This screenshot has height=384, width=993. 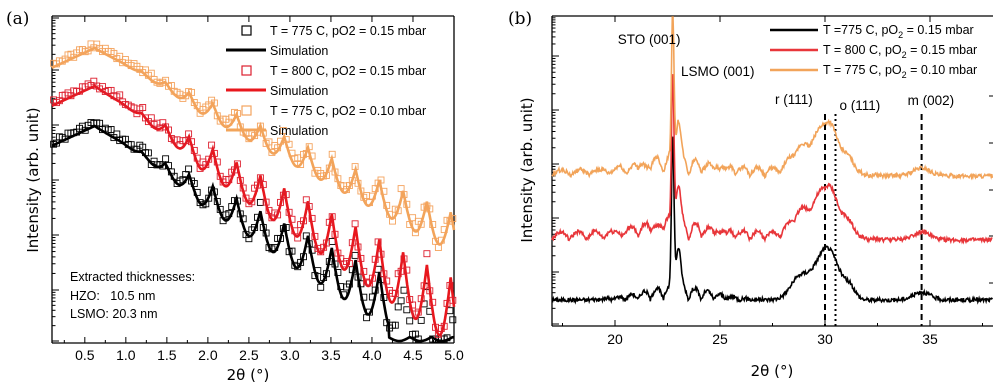 What do you see at coordinates (898, 31) in the screenshot?
I see `legend-entry-text: T =775 C, pO2 = 0.15 mbar` at bounding box center [898, 31].